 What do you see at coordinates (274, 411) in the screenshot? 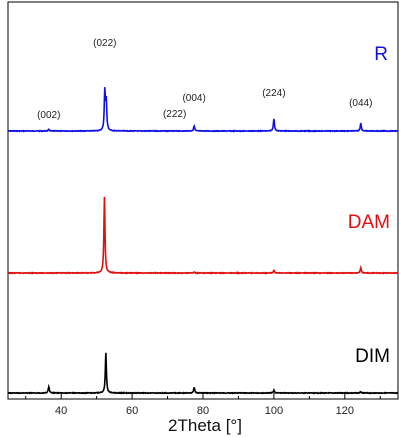
I see `x-tick-label: 100` at bounding box center [274, 411].